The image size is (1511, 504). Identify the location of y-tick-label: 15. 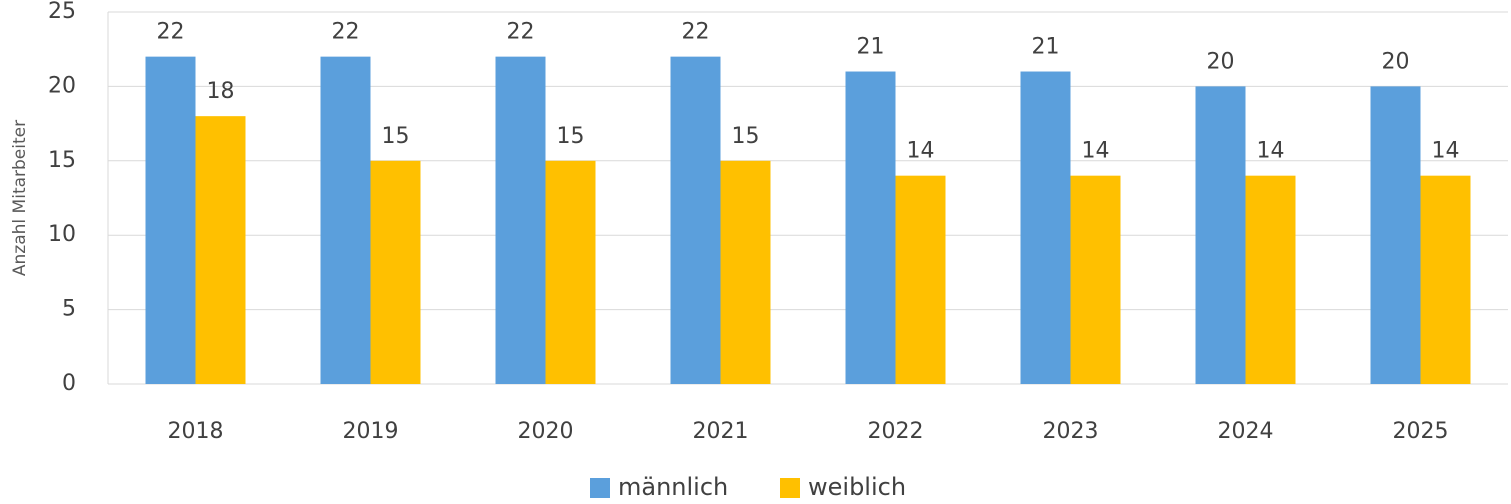
(62, 160).